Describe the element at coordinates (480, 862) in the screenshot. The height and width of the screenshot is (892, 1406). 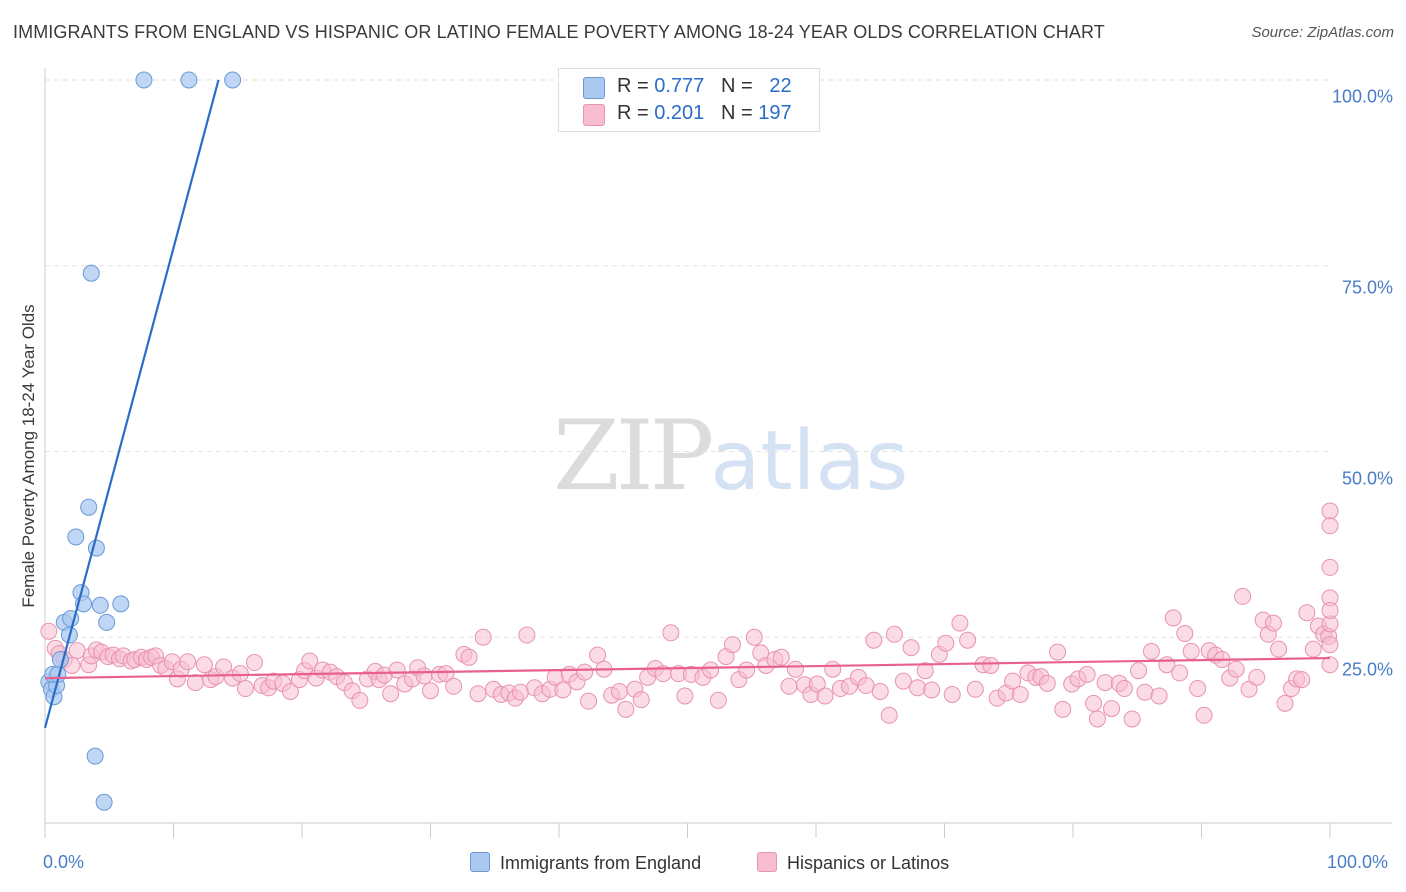
I see `bottom-legend-swatch-england` at that location.